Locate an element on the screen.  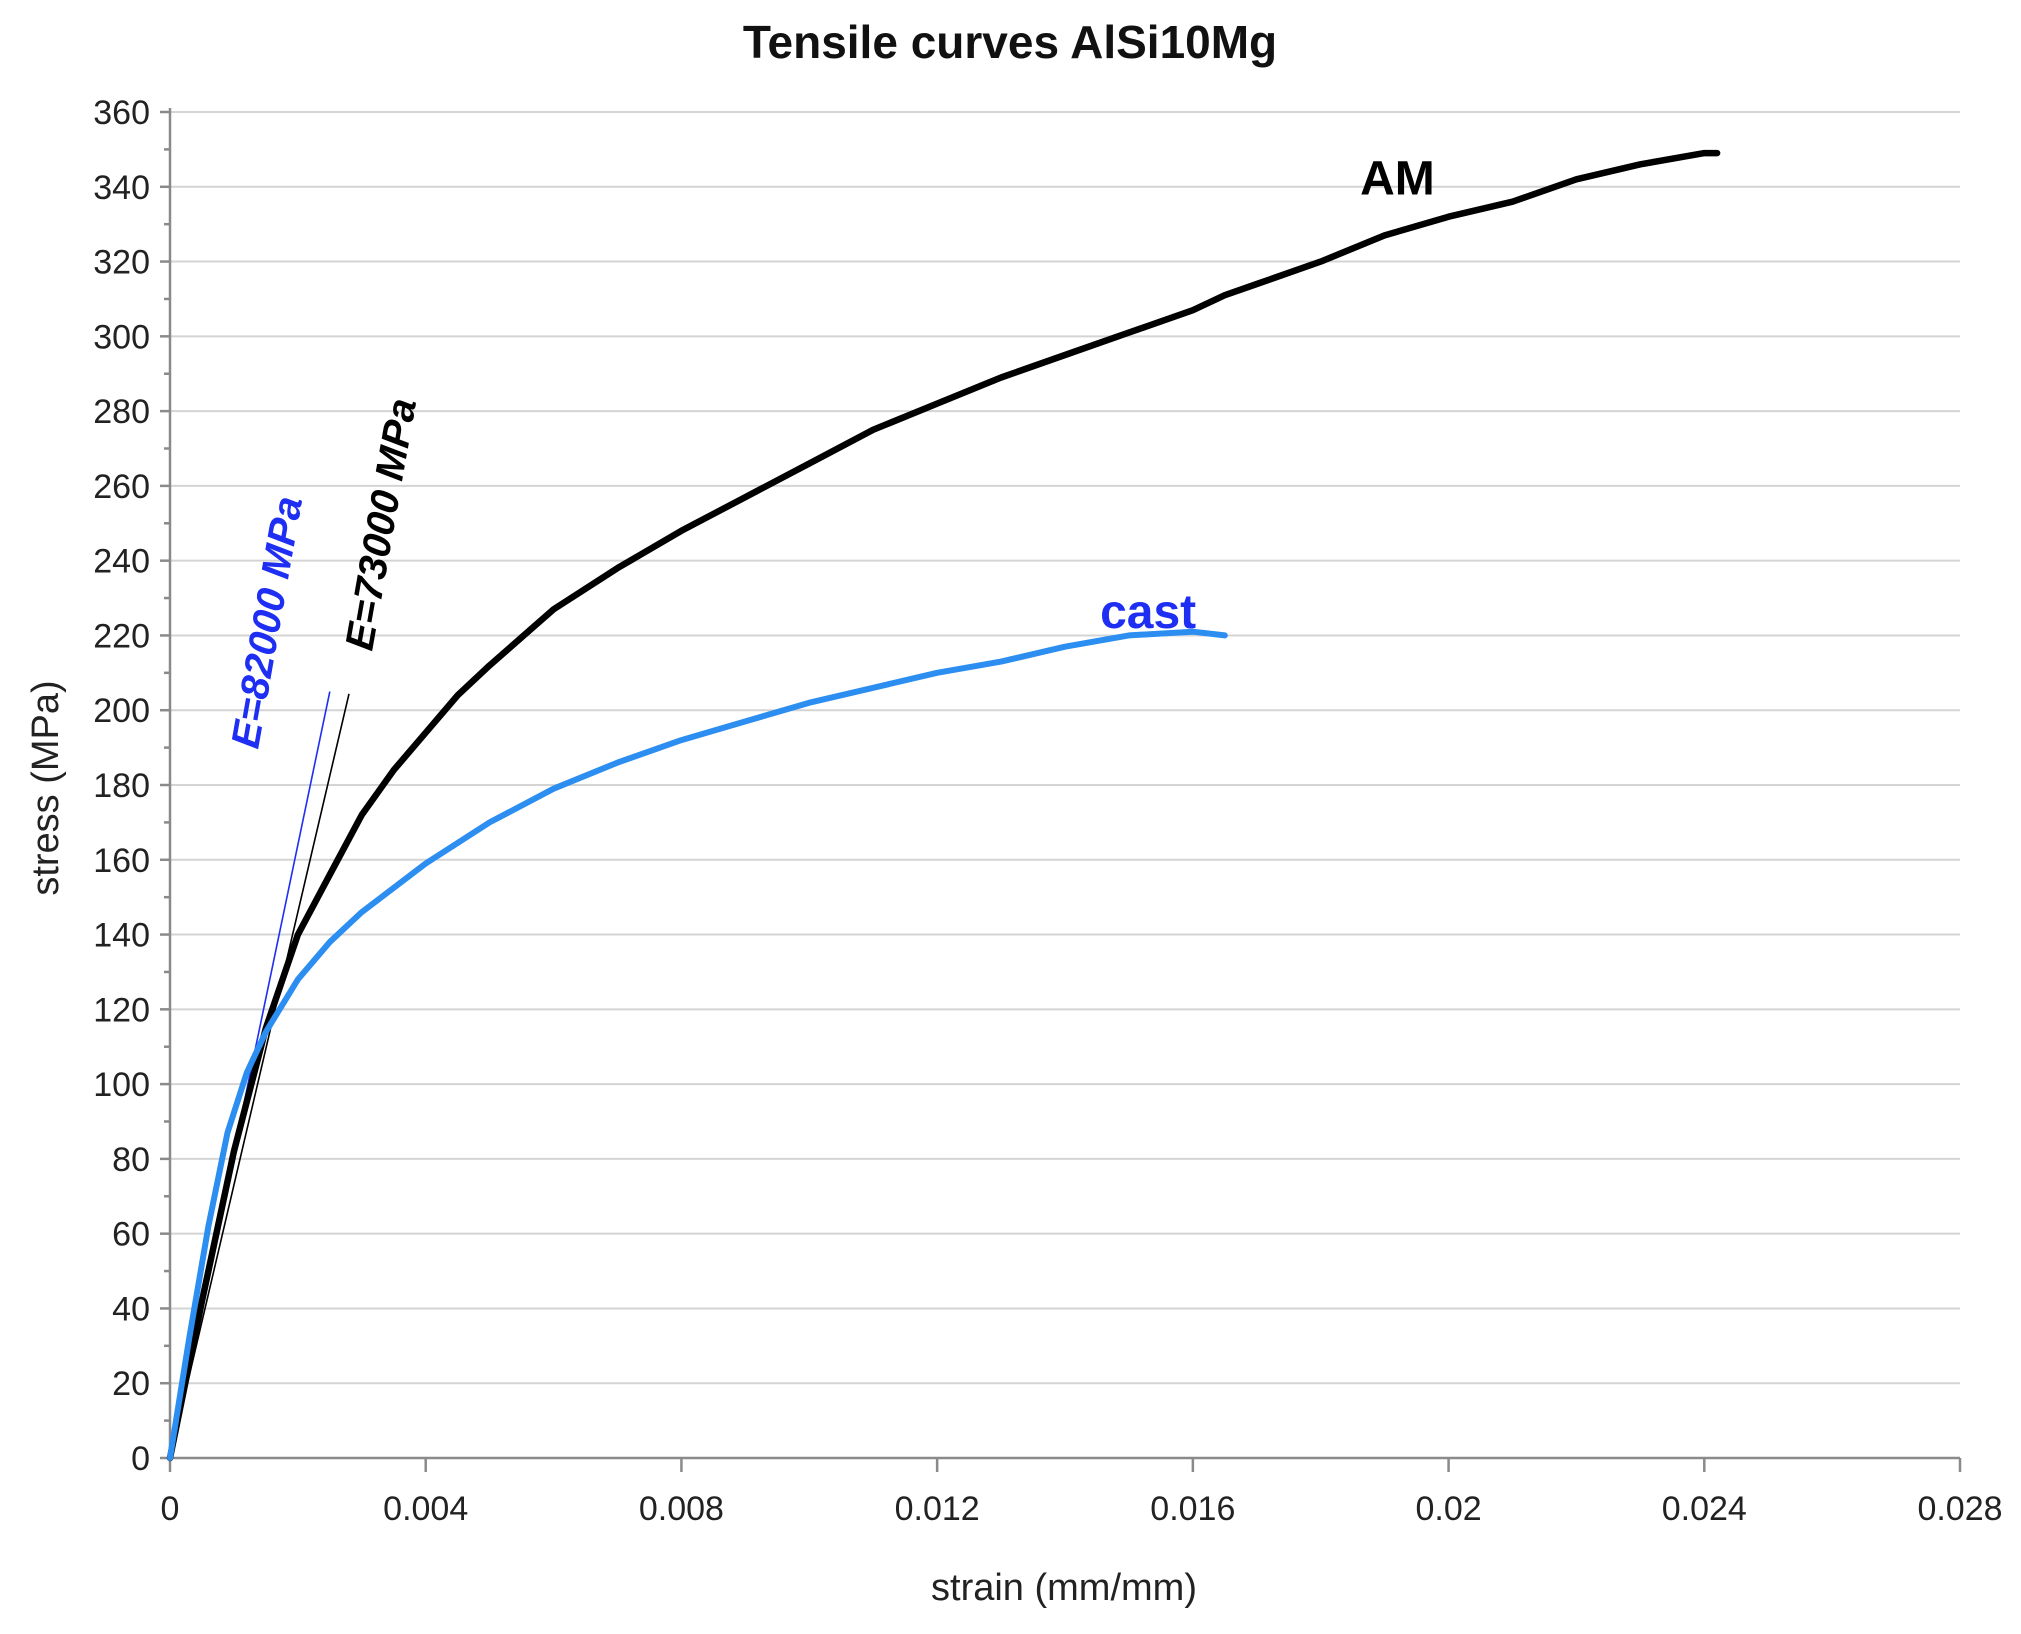
y-tick-label: 40 is located at coordinates (131, 1309).